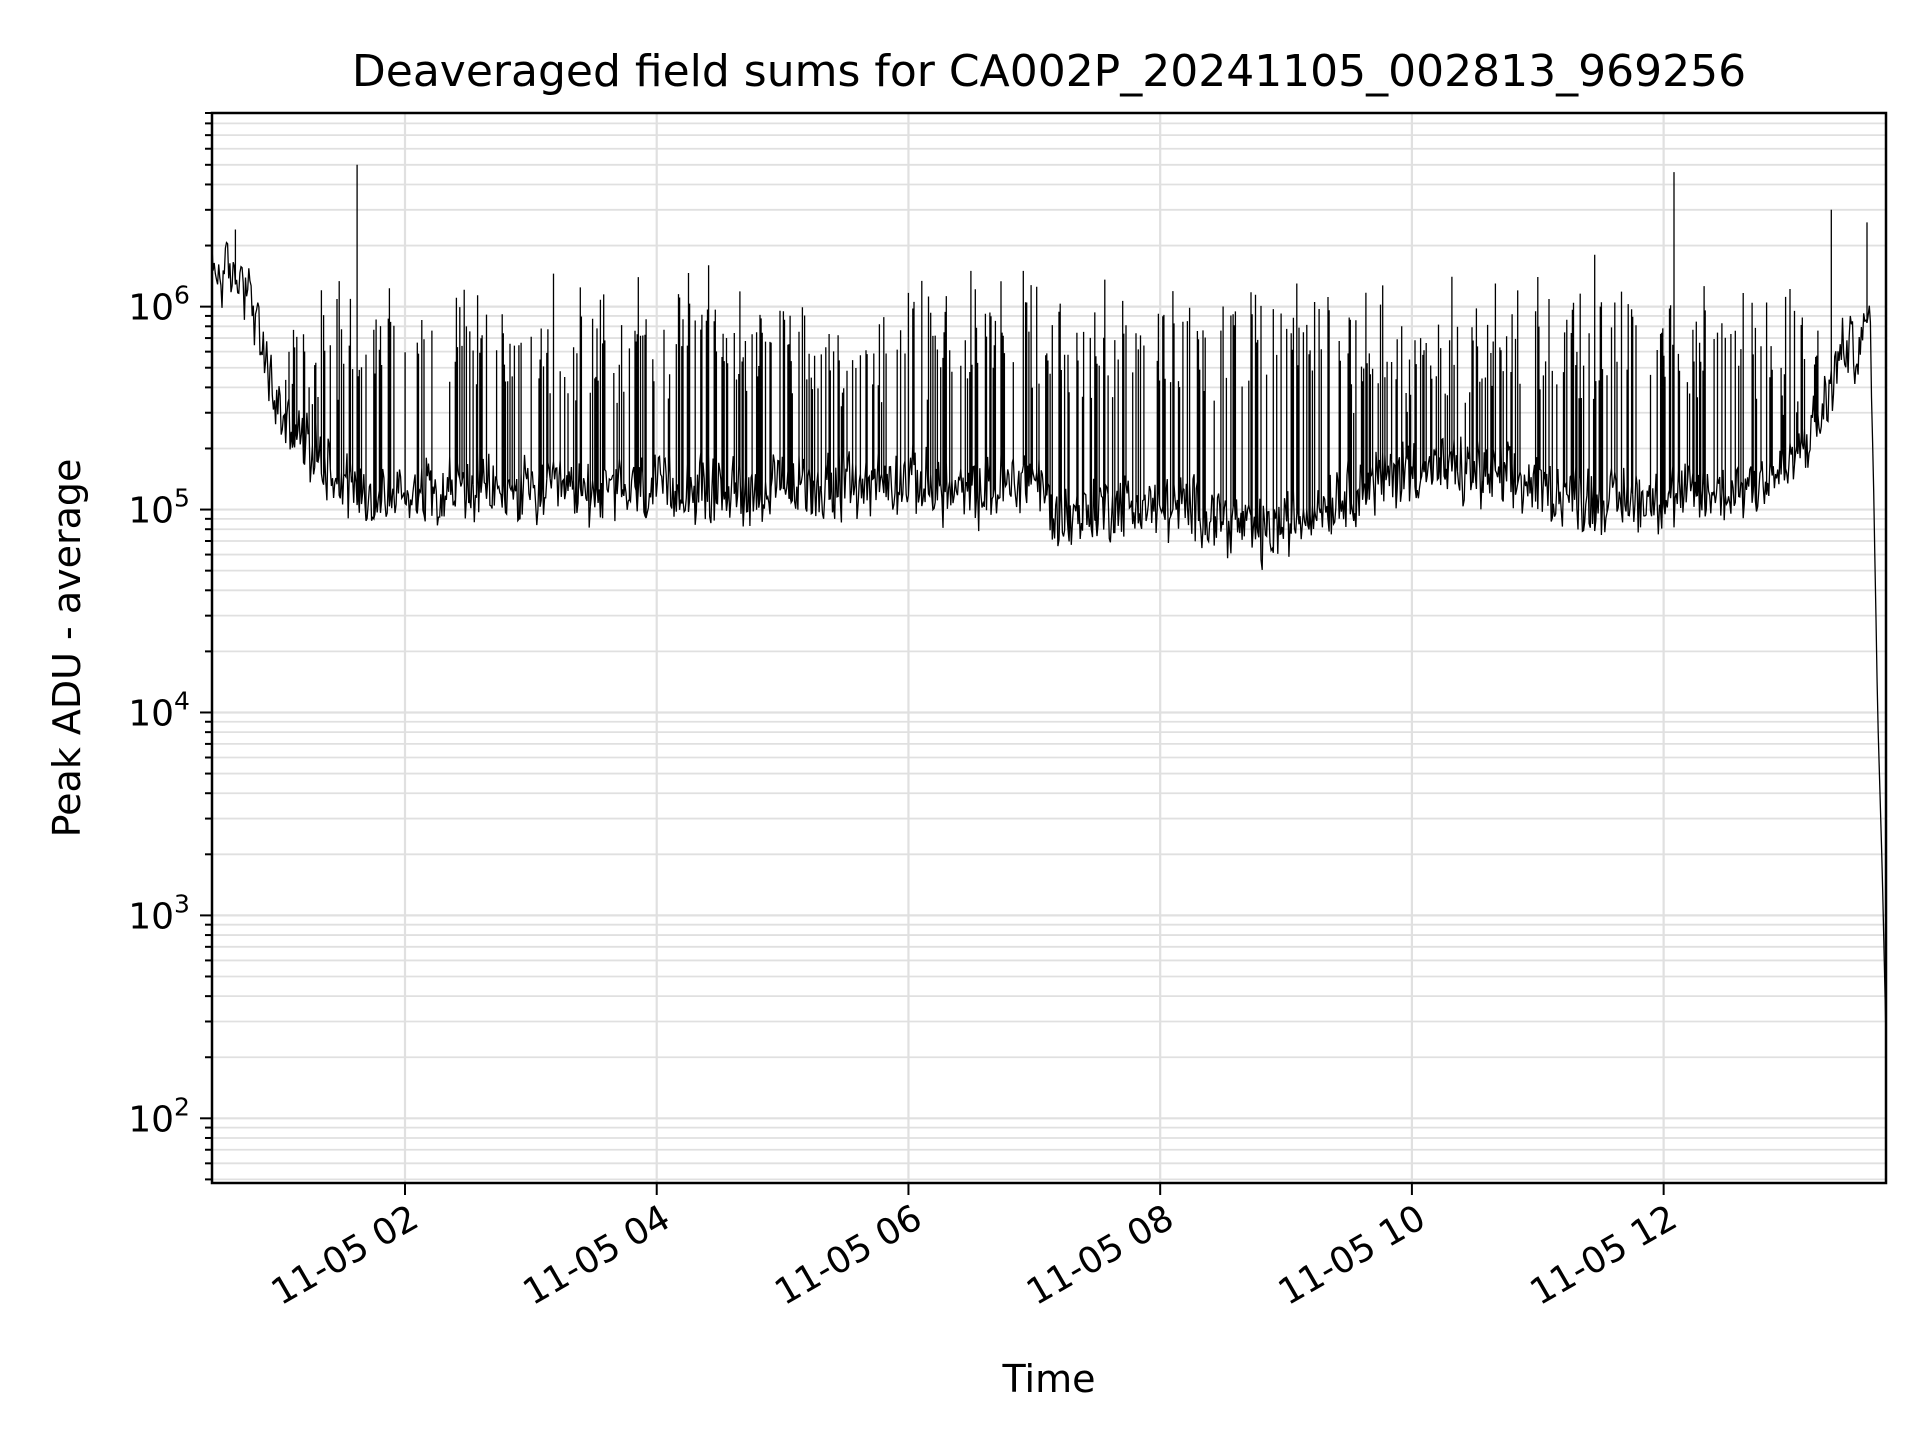 This screenshot has height=1440, width=1920. I want to click on y-tick-exponent: 4, so click(182, 700).